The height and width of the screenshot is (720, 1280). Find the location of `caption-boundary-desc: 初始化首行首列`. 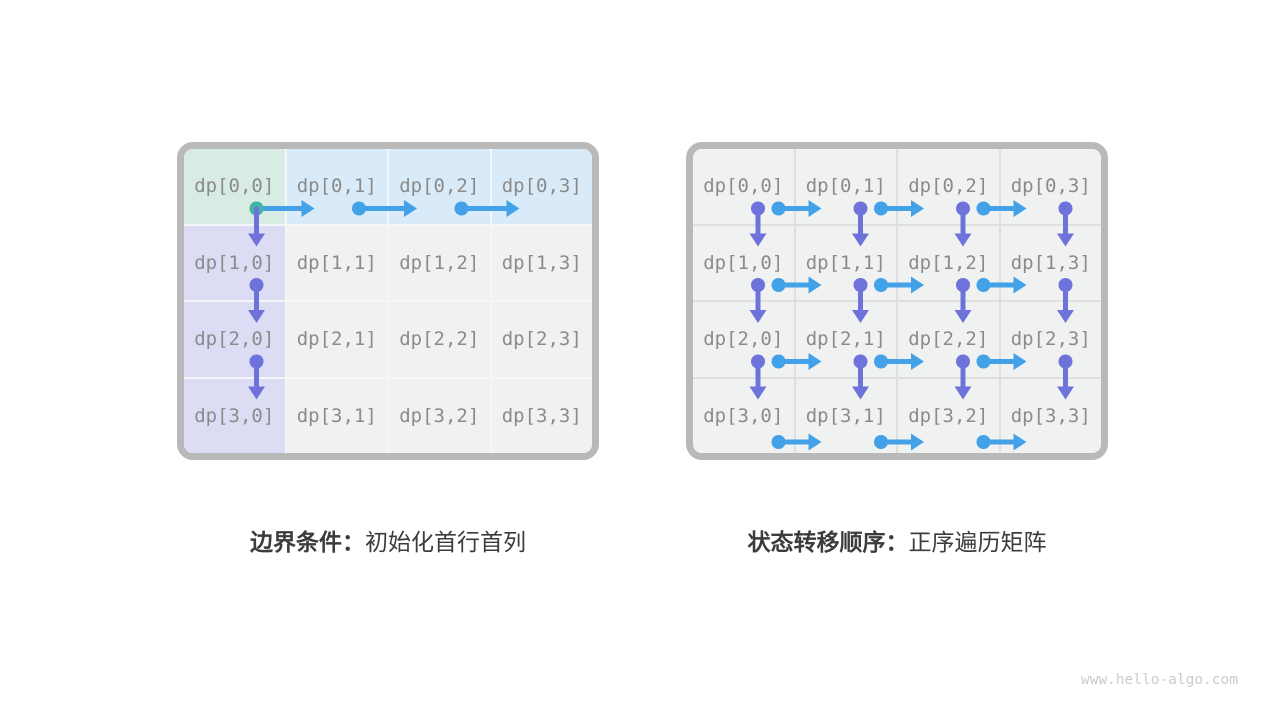

caption-boundary-desc: 初始化首行首列 is located at coordinates (445, 542).